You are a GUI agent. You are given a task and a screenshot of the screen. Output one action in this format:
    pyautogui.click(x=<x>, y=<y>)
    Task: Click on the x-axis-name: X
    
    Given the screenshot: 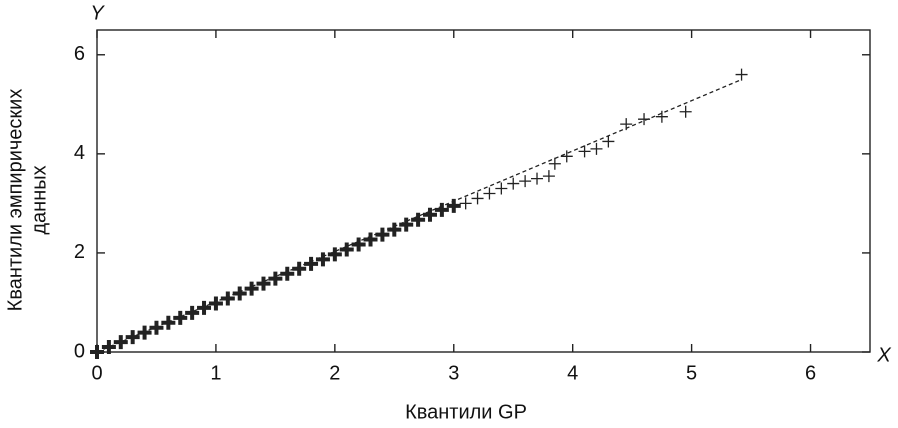 What is the action you would take?
    pyautogui.click(x=883, y=355)
    